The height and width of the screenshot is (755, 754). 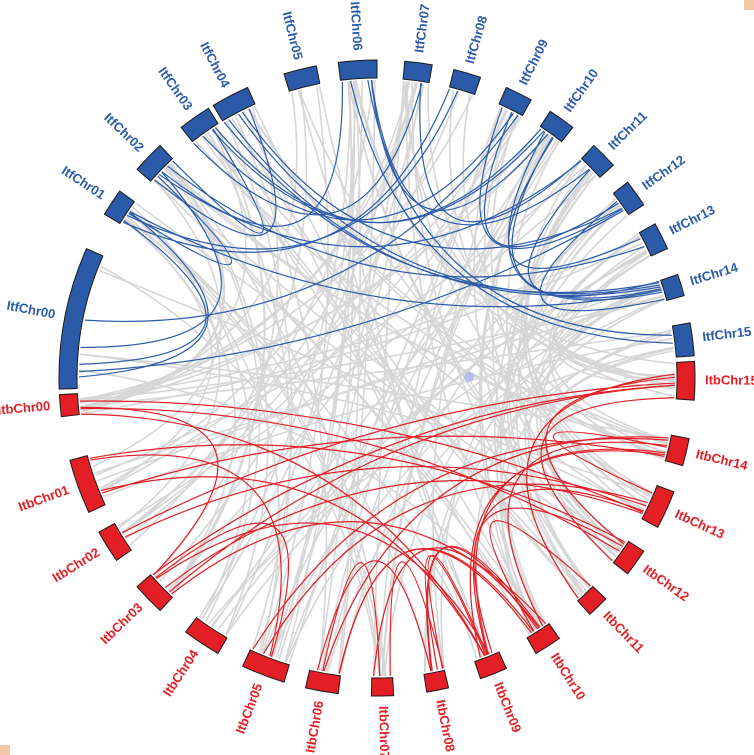 I want to click on chromosome-label: ItfChr08, so click(x=476, y=39).